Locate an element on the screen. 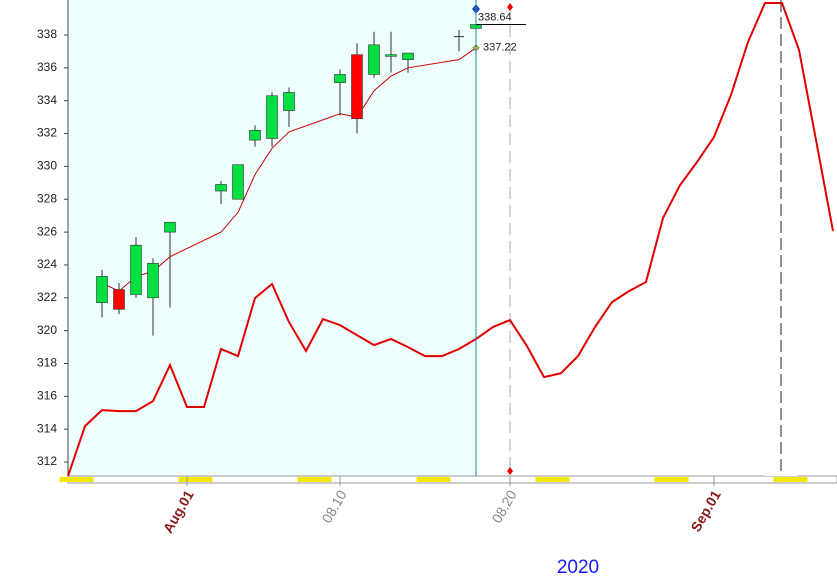 The image size is (837, 580). y-tick-label: 316 is located at coordinates (47, 396).